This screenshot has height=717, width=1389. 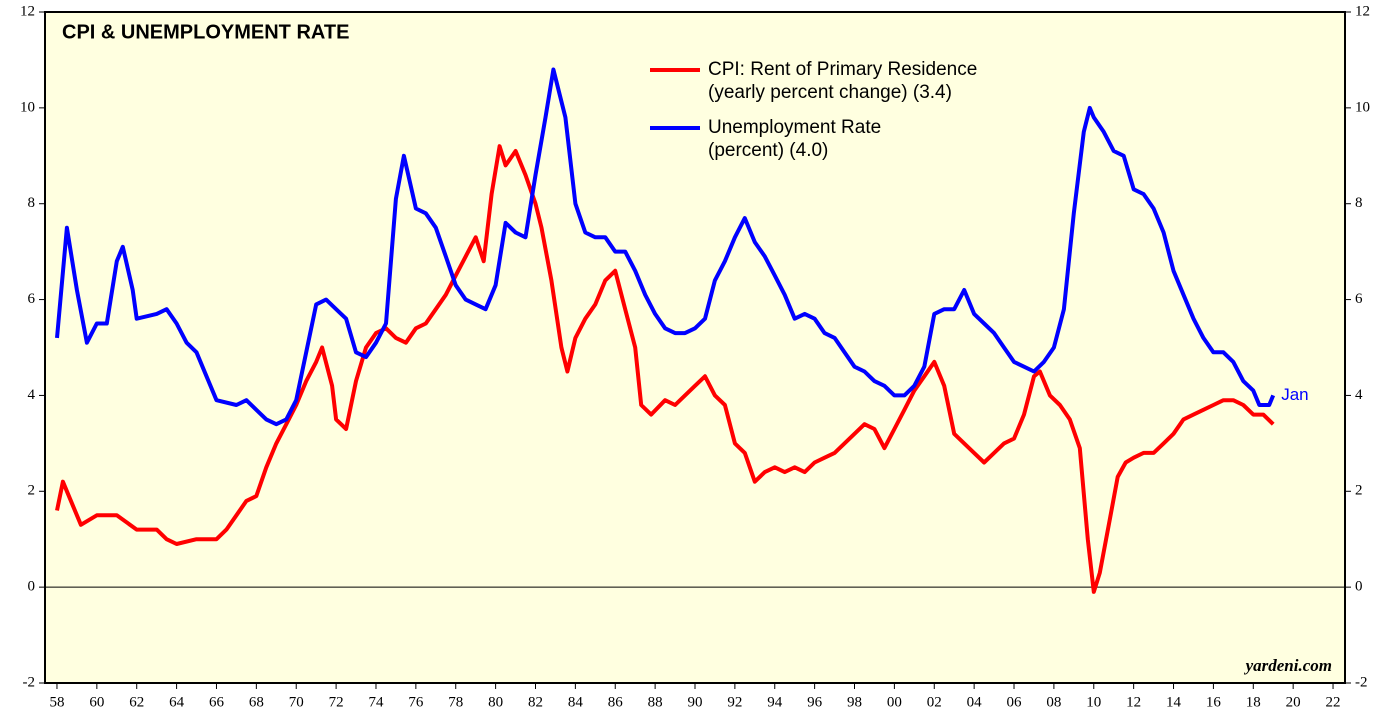 What do you see at coordinates (495, 702) in the screenshot?
I see `x-tick-label: 80` at bounding box center [495, 702].